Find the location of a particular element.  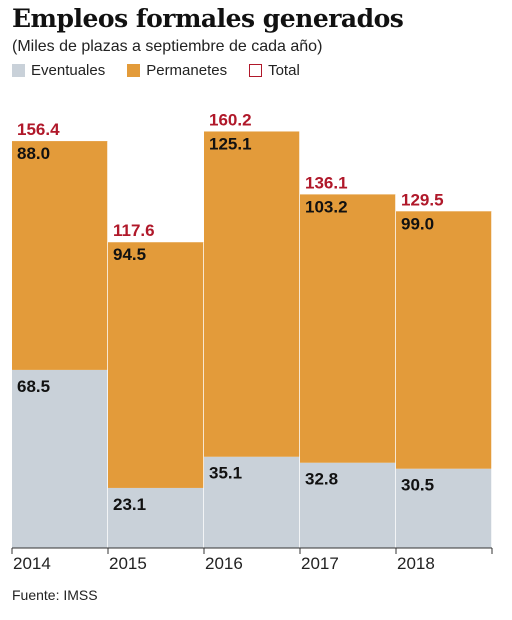

legend-swatch-eventuales is located at coordinates (18, 70).